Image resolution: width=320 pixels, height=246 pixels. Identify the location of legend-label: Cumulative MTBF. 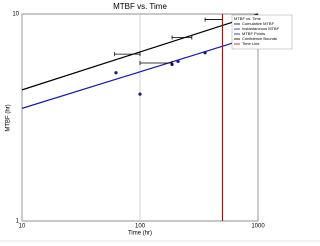
(258, 23).